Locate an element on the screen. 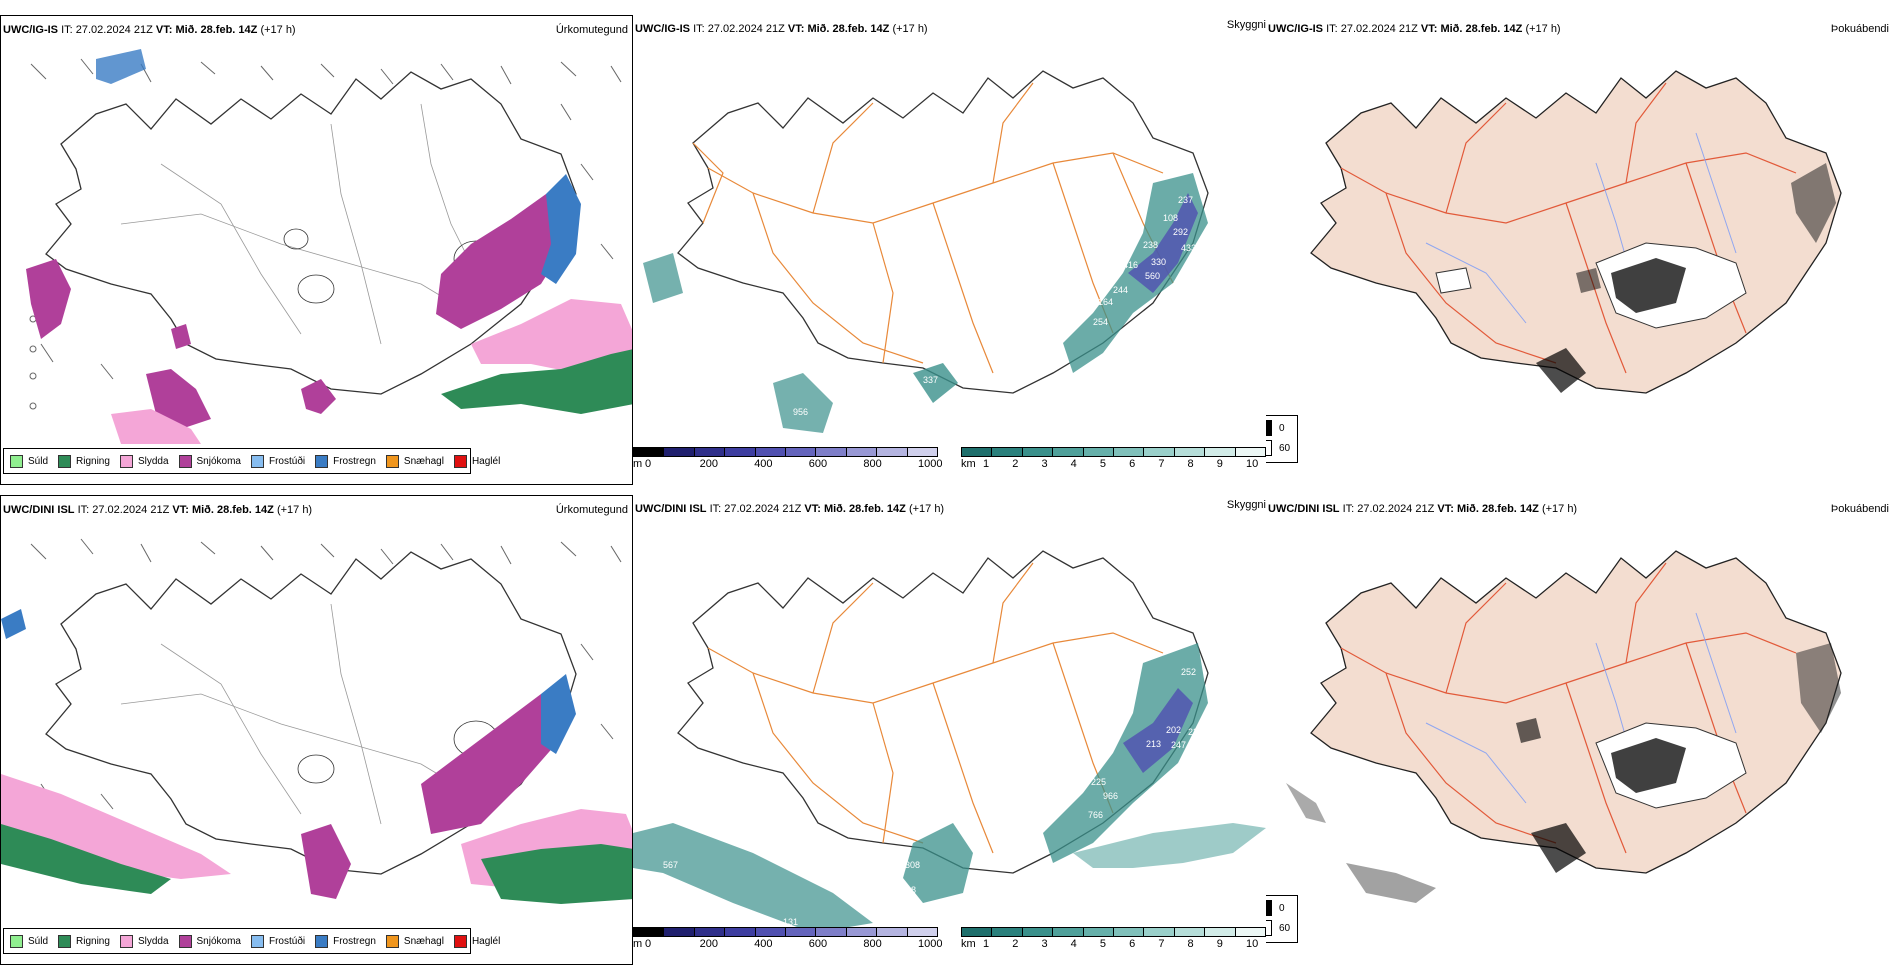 Image resolution: width=1900 pixels, height=965 pixels. fog-label-0: 0 is located at coordinates (1282, 908).